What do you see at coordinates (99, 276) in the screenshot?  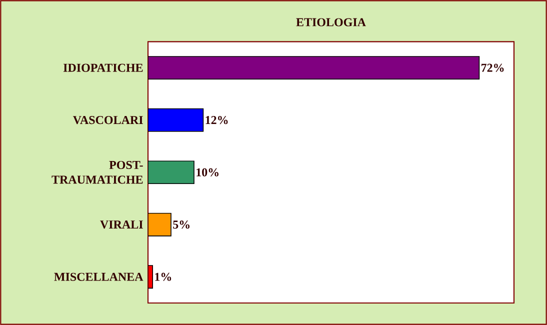 I see `y-tick-label: MISCELLANEA` at bounding box center [99, 276].